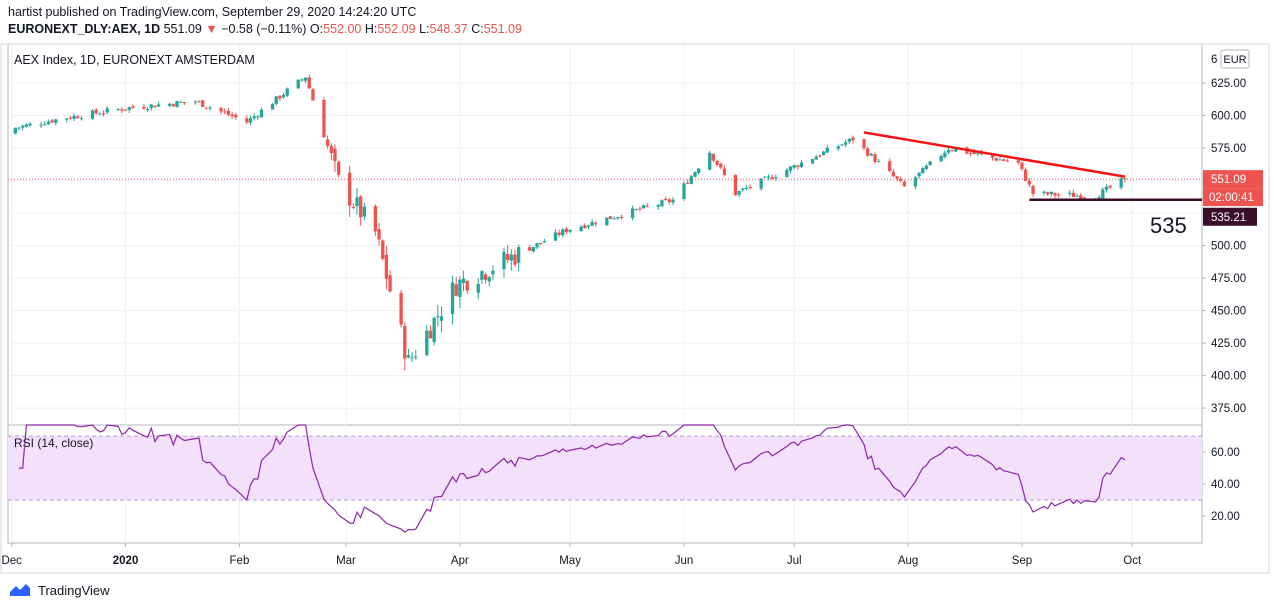 The width and height of the screenshot is (1274, 610). I want to click on rsi-tick-label: 60.00, so click(1225, 453).